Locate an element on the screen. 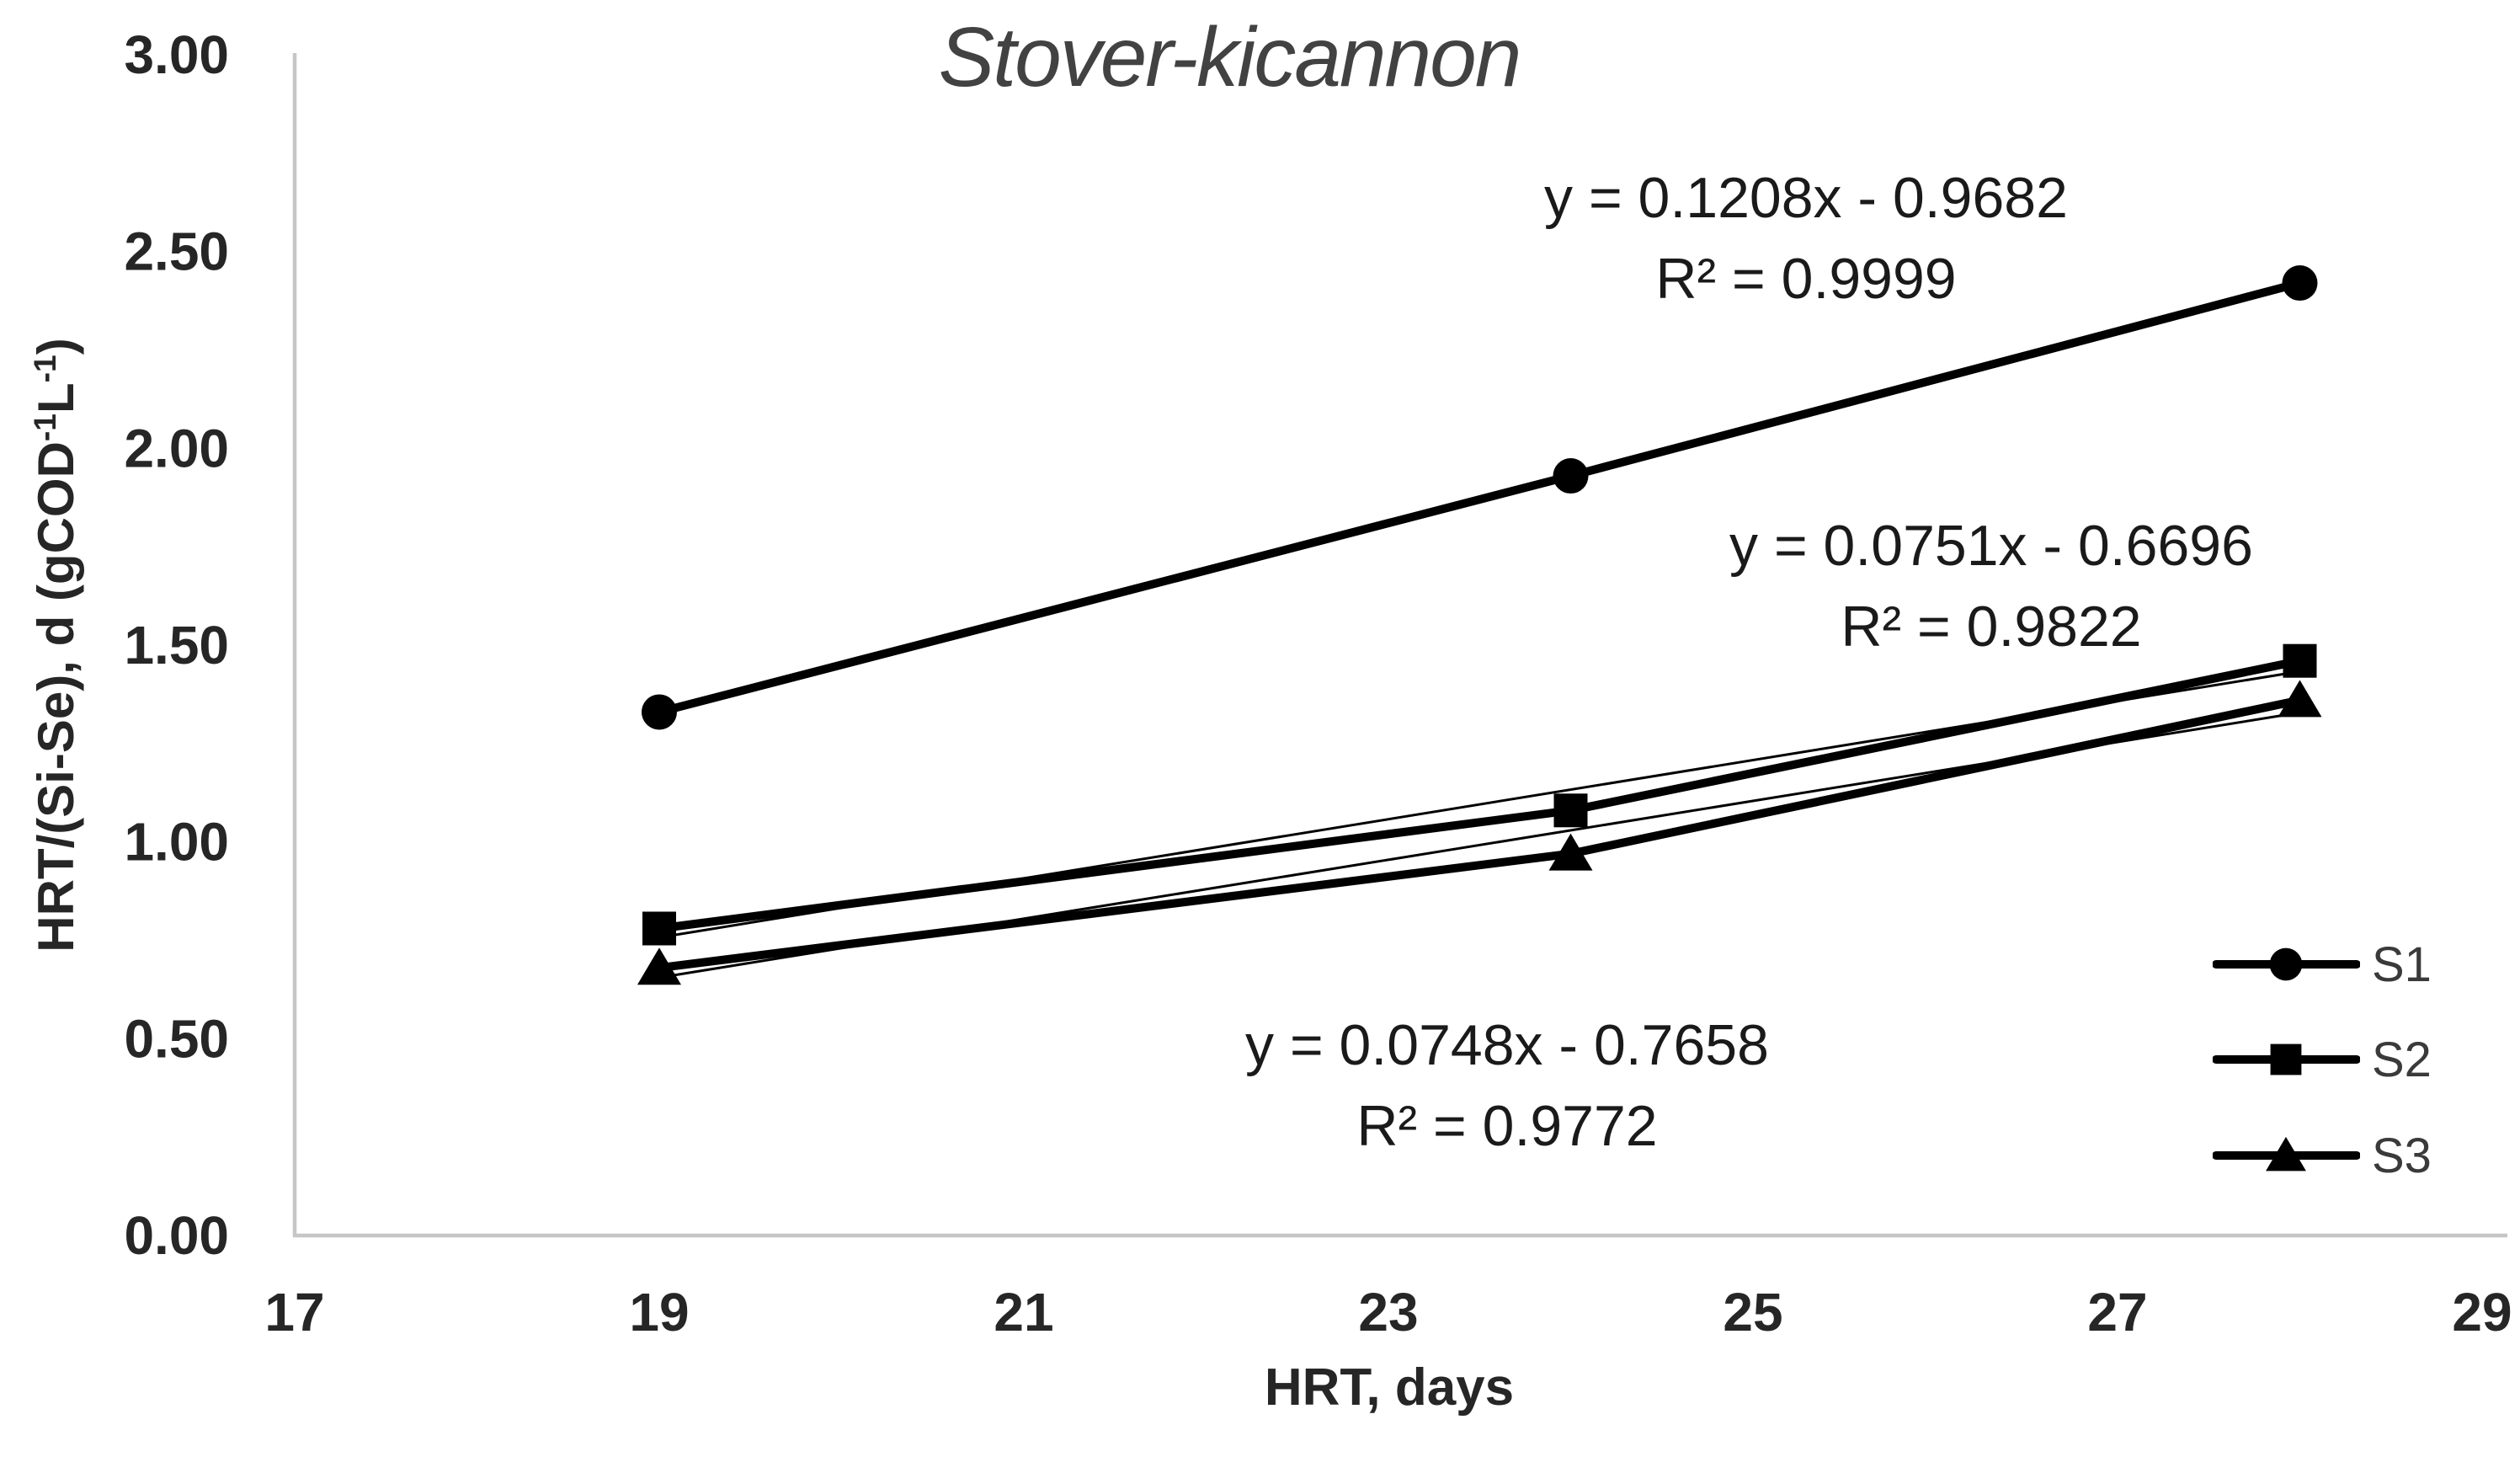  equation-s3: y = 0.0748x - 0.7658 R² = 0.9772 is located at coordinates (1507, 1085).